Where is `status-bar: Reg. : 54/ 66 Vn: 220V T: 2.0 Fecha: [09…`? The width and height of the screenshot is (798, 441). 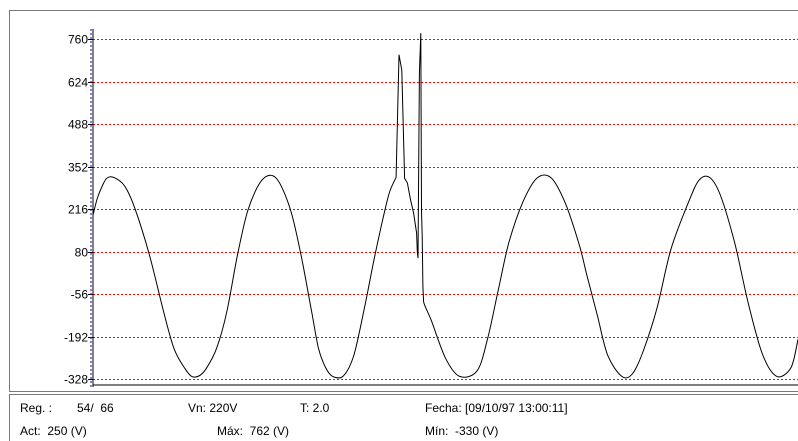 status-bar: Reg. : 54/ 66 Vn: 220V T: 2.0 Fecha: [09… is located at coordinates (403, 417).